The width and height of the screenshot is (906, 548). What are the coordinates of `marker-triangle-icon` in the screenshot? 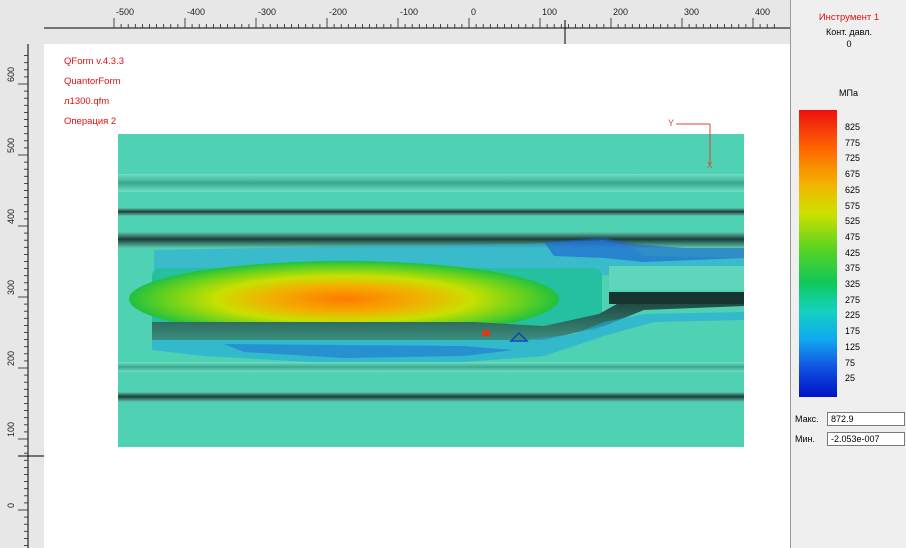 It's located at (519, 336).